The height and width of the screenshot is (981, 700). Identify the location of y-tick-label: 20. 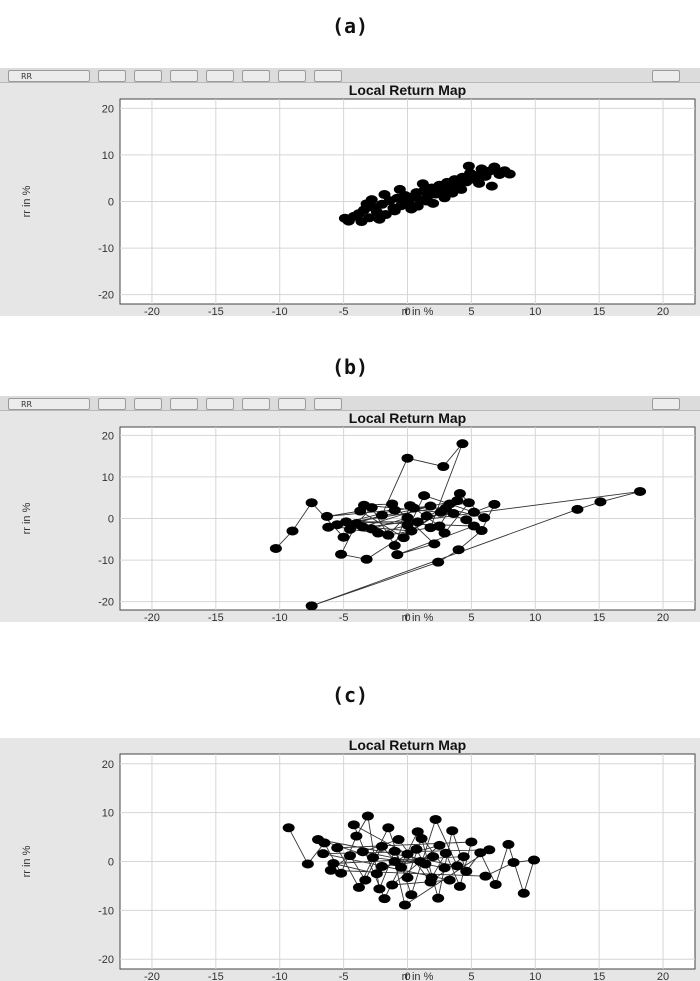
(108, 765).